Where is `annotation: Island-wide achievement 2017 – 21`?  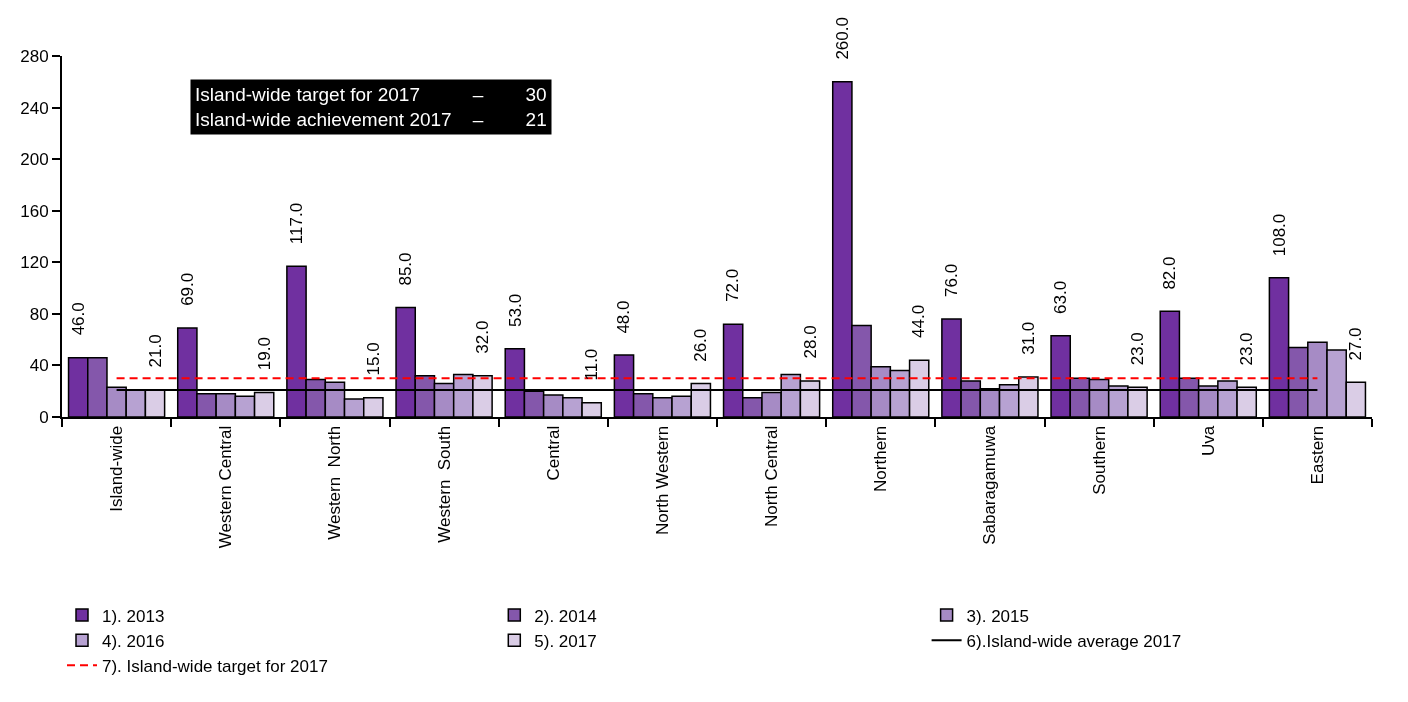 annotation: Island-wide achievement 2017 – 21 is located at coordinates (371, 119).